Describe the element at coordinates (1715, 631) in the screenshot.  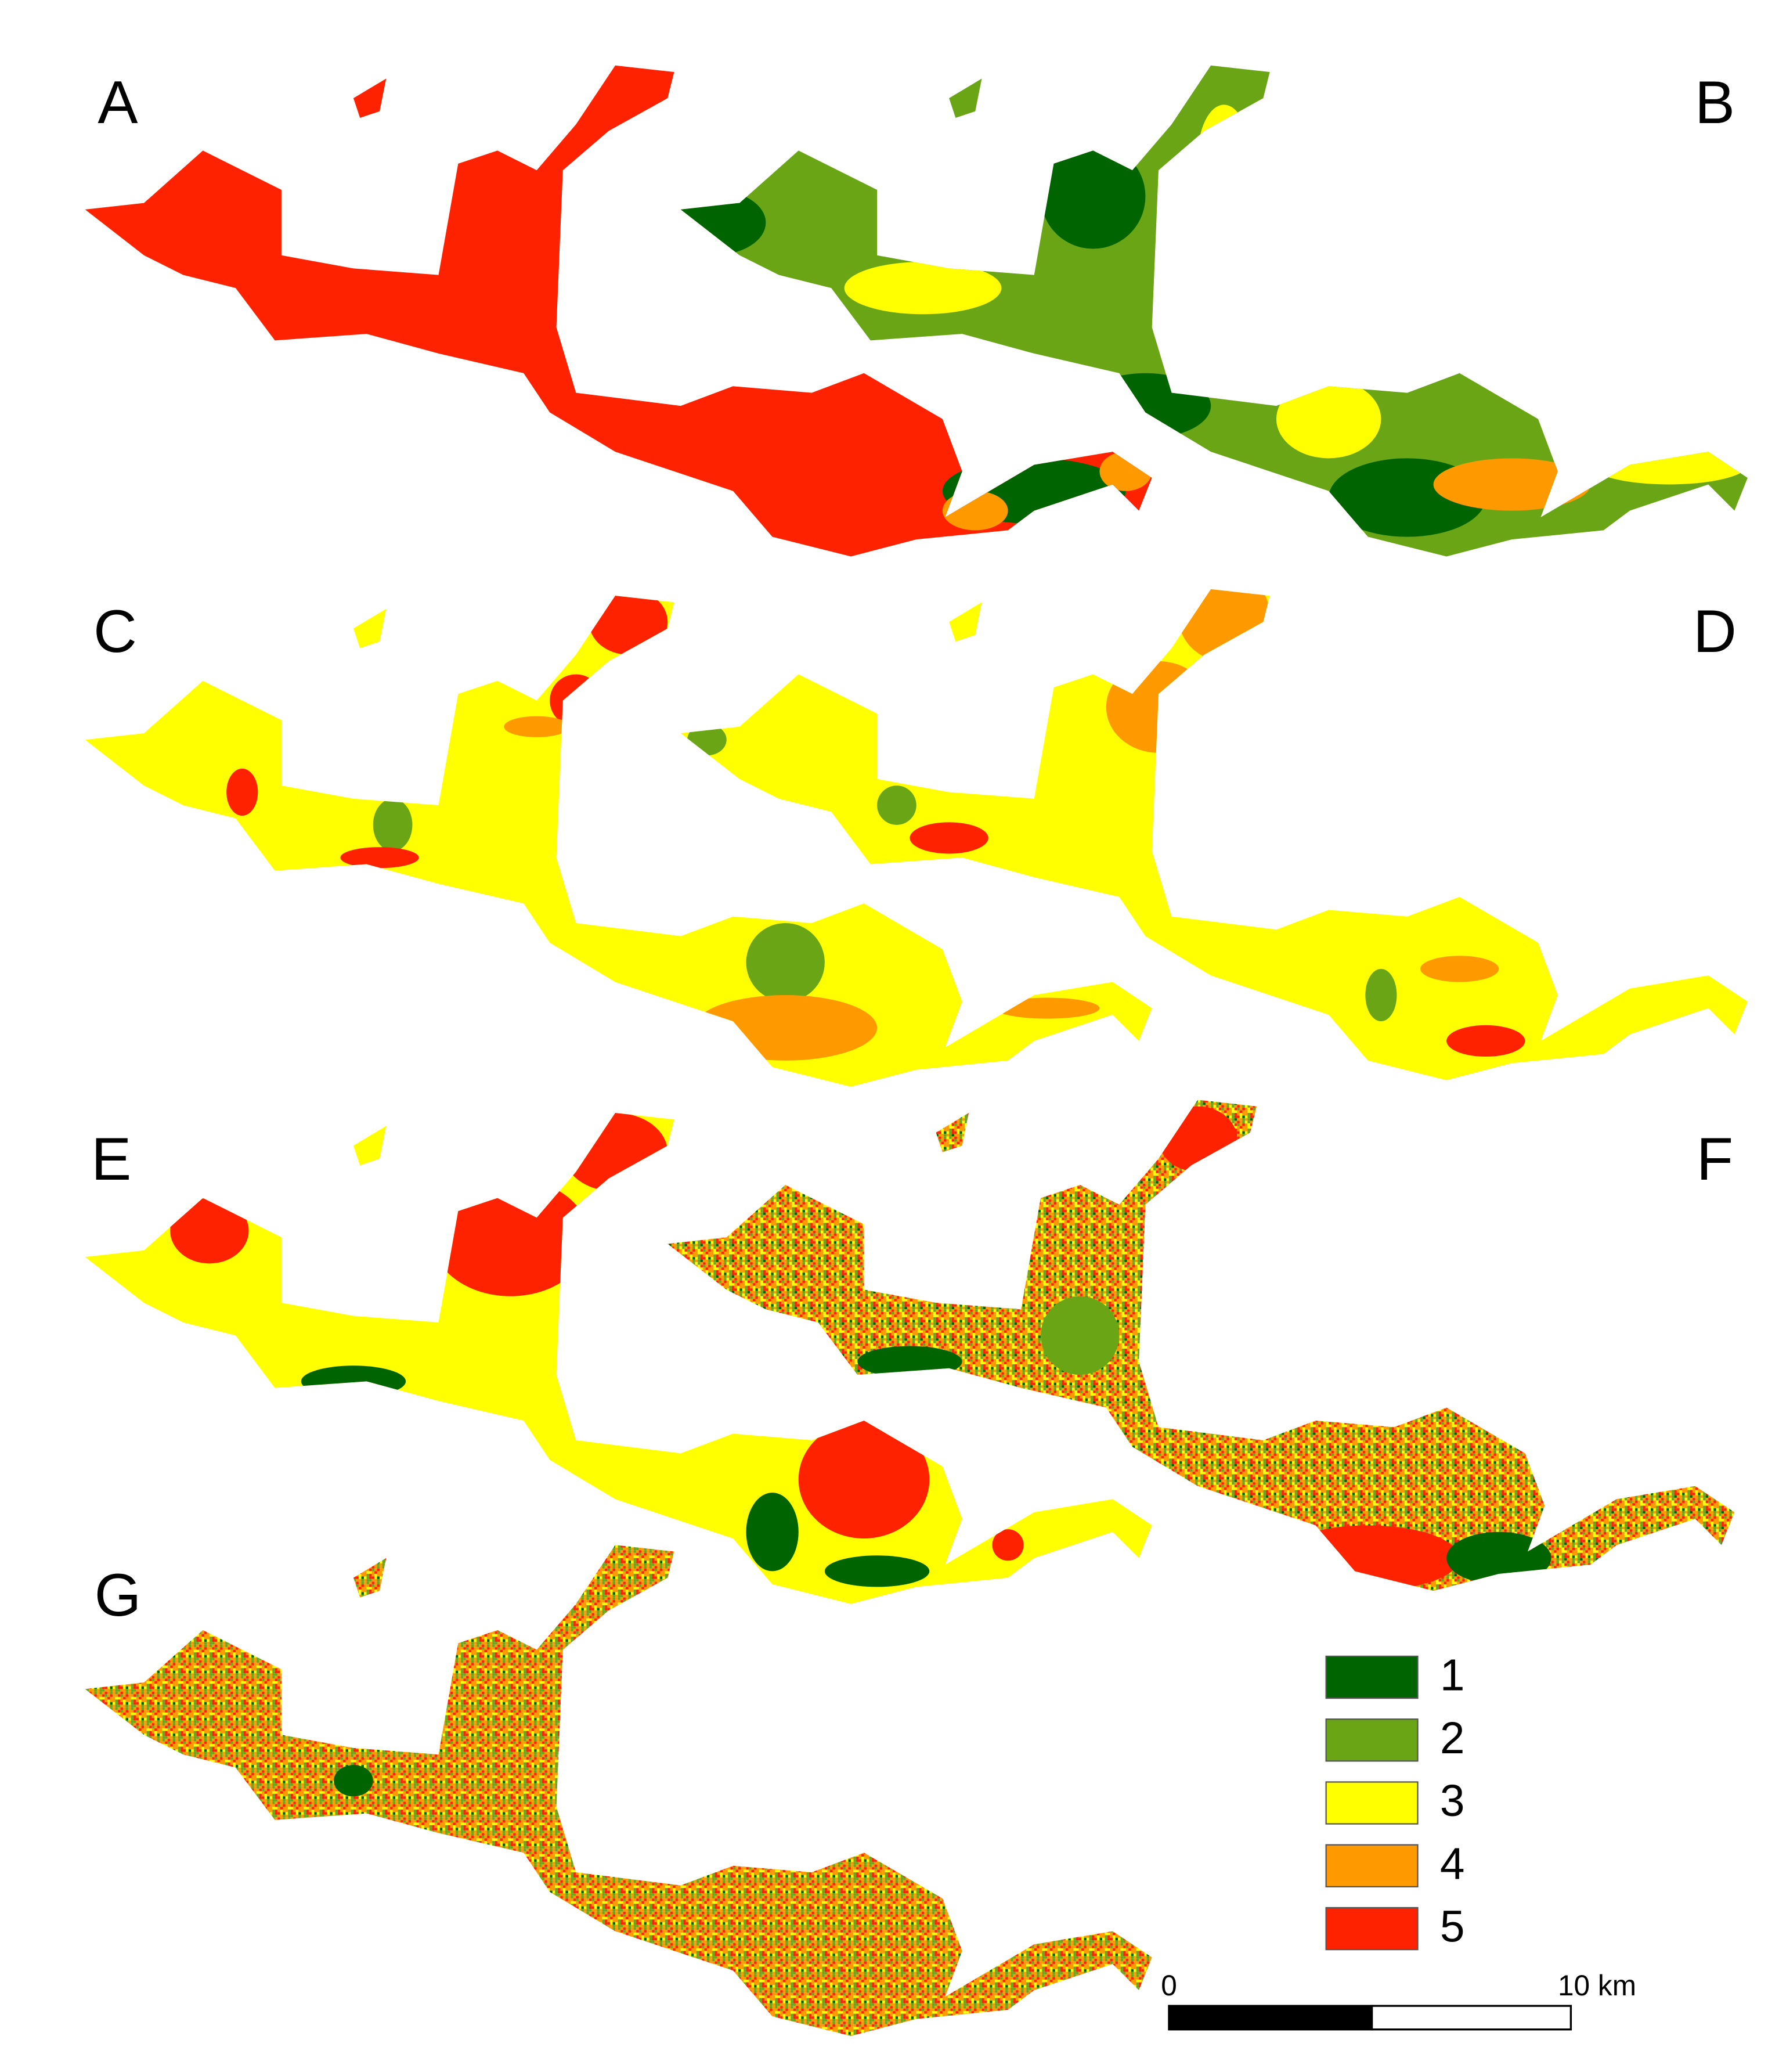
I see `panel-label: D` at that location.